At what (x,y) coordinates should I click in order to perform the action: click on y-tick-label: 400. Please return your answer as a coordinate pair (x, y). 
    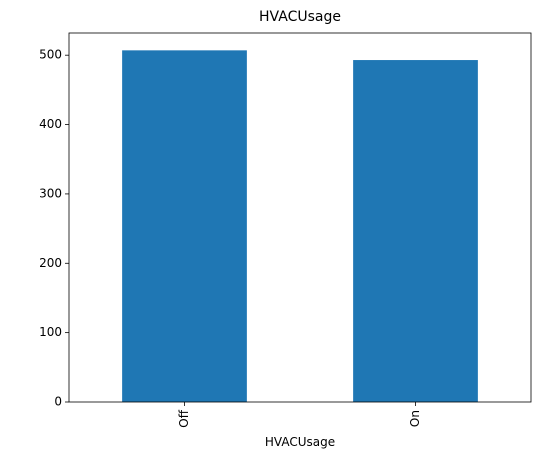
    Looking at the image, I should click on (50, 124).